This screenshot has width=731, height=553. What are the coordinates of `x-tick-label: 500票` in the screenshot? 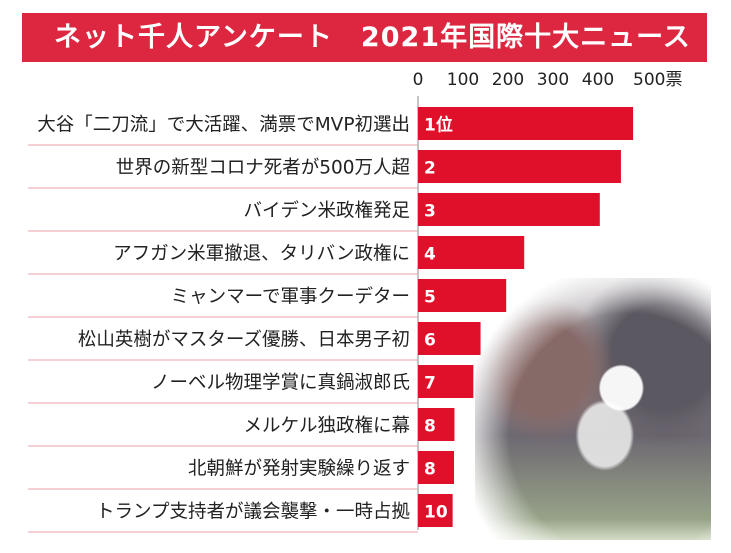 It's located at (657, 80).